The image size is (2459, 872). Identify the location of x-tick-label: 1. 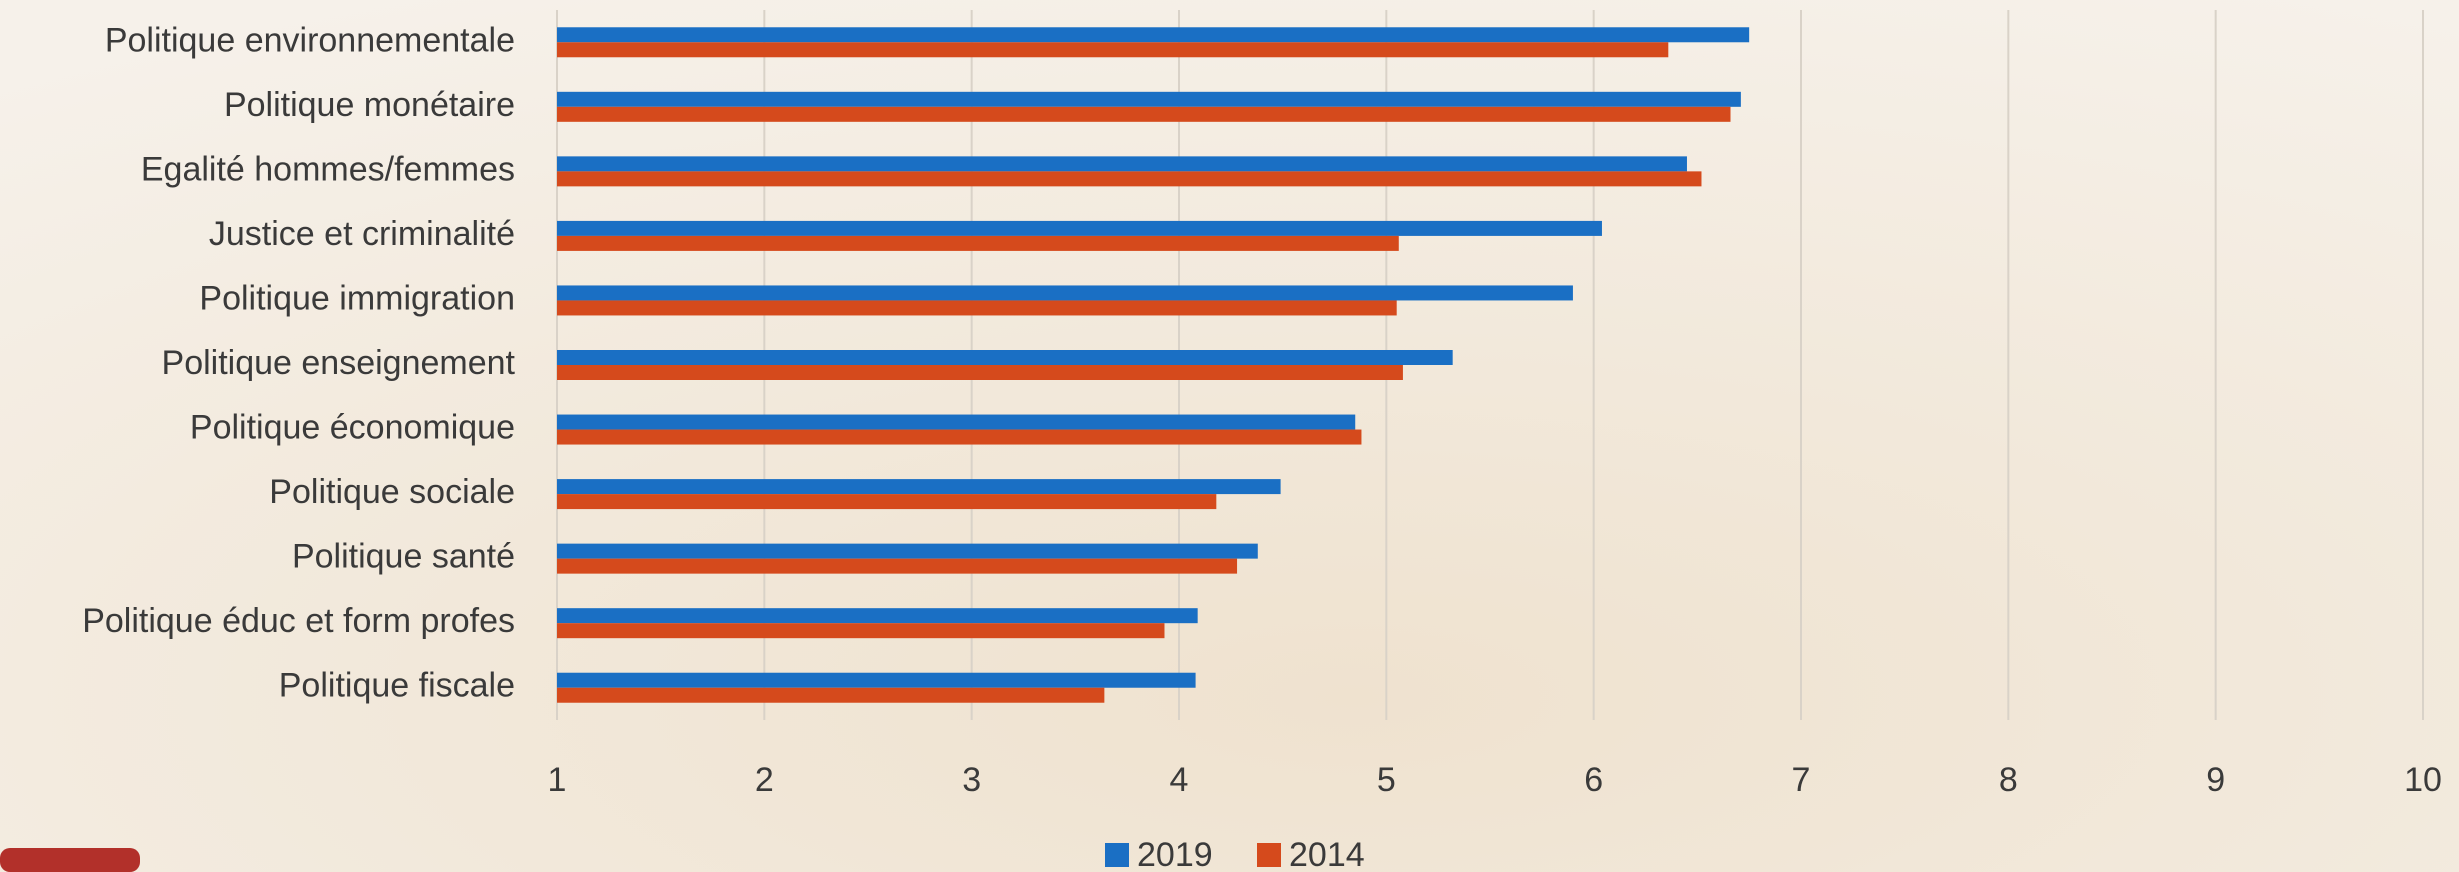
(557, 780).